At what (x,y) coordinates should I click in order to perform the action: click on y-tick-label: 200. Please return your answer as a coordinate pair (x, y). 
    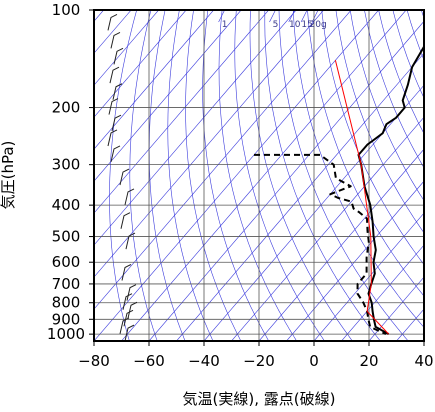
    Looking at the image, I should click on (66, 108).